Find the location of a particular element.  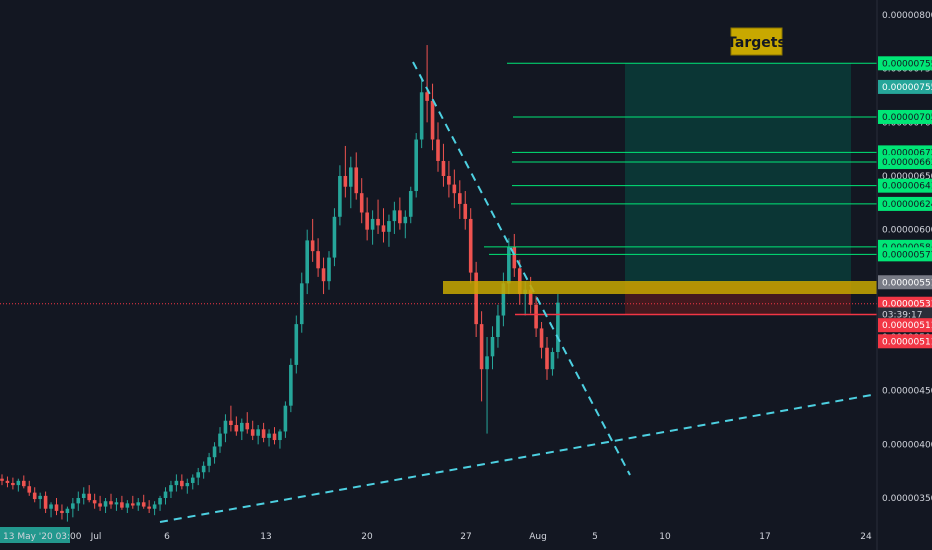

zone-price-tag-bg is located at coordinates (905, 282).